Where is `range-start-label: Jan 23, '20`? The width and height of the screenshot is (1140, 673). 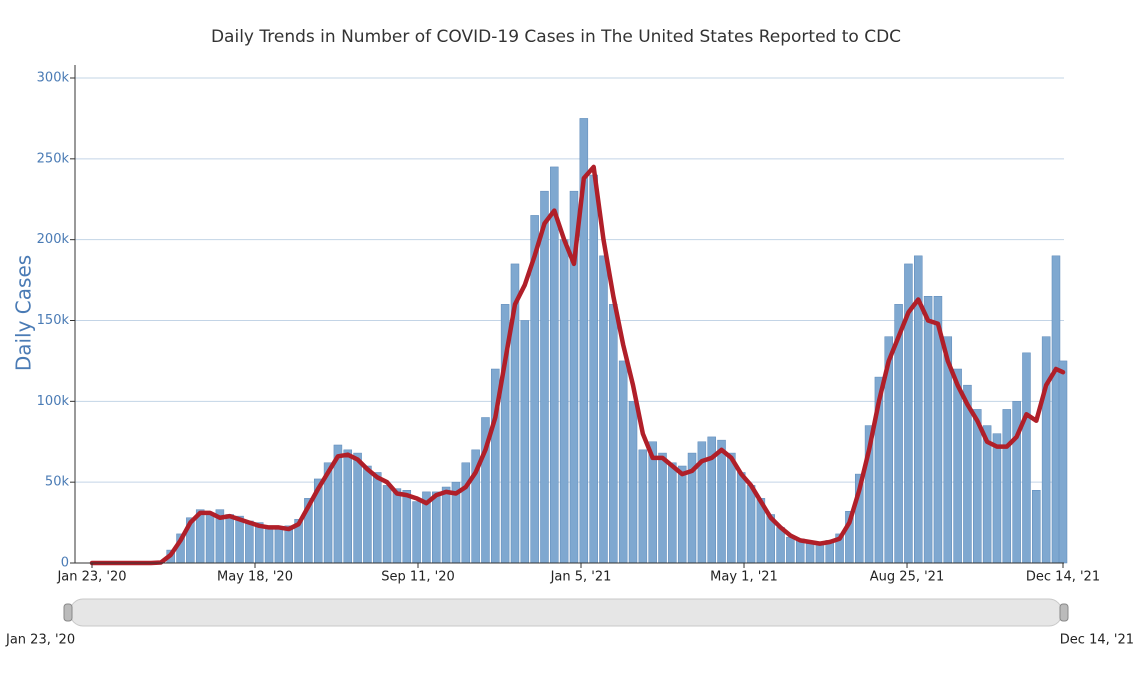 range-start-label: Jan 23, '20 is located at coordinates (40, 640).